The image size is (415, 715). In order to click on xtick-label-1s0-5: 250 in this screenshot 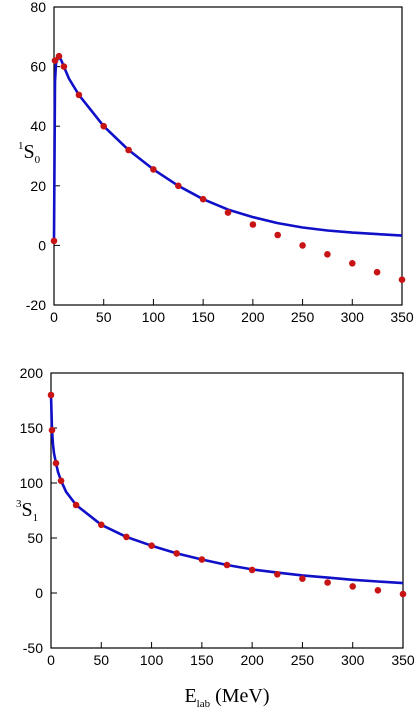, I will do `click(303, 317)`.